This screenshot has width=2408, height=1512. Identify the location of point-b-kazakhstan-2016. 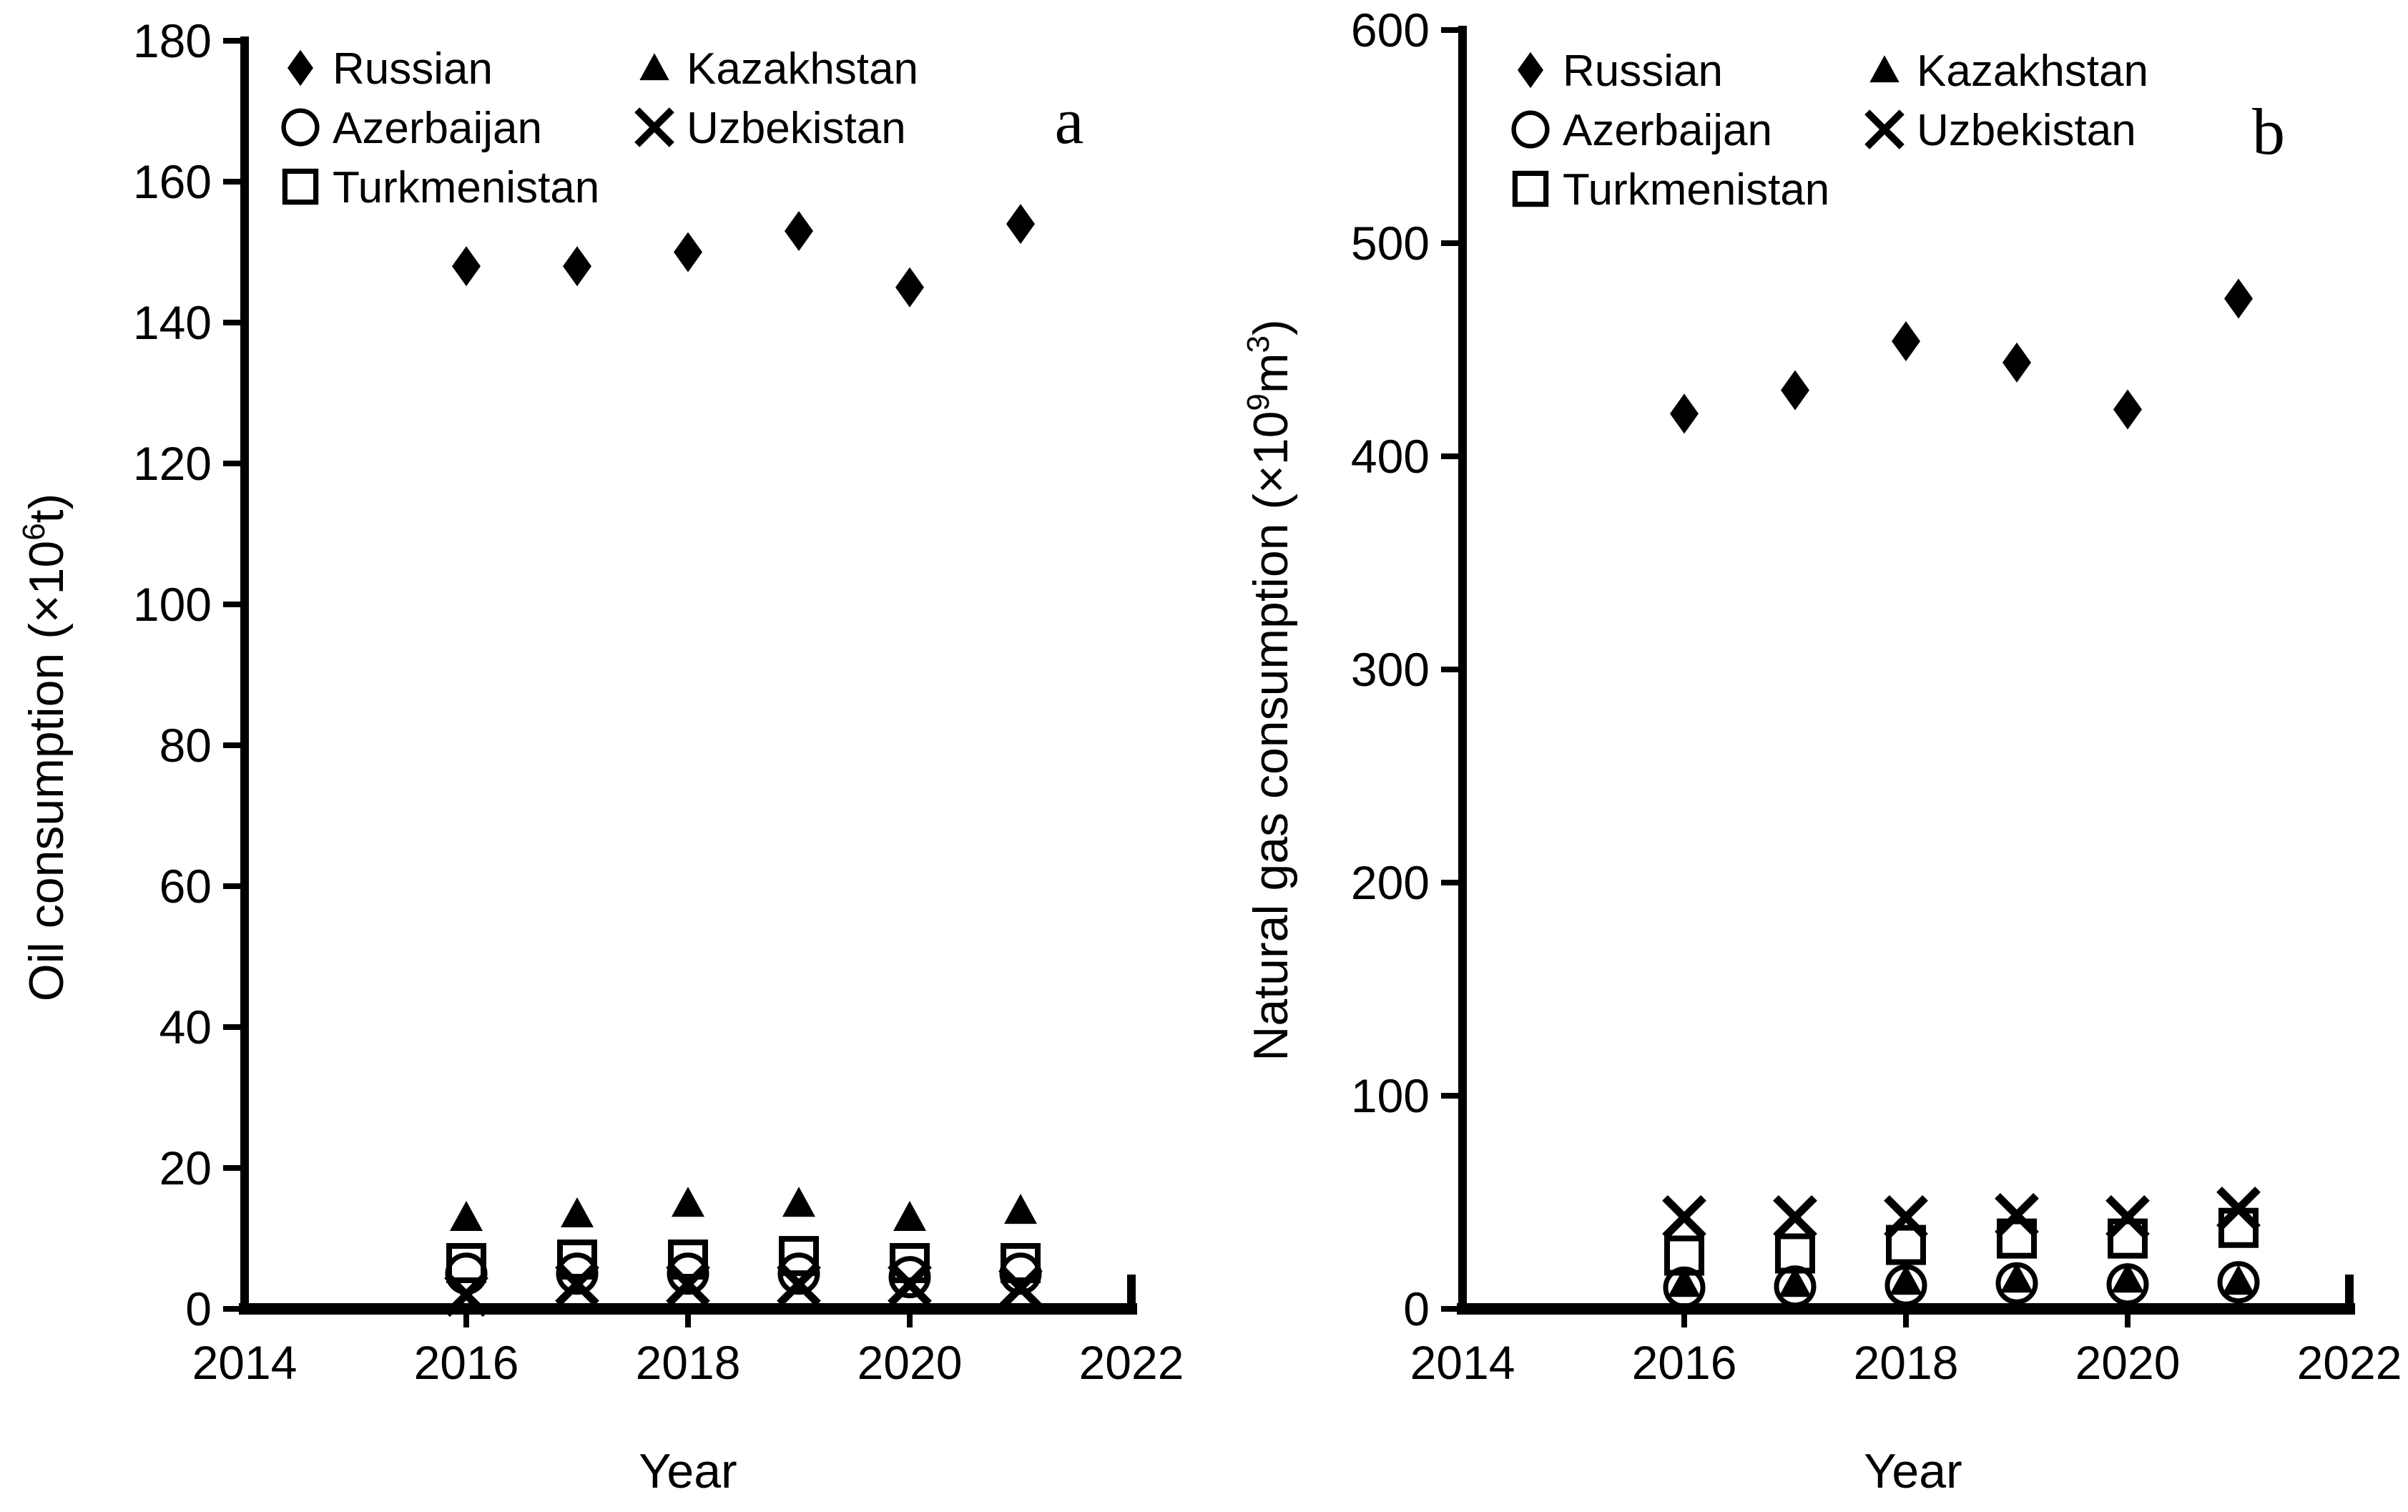
(1685, 1282).